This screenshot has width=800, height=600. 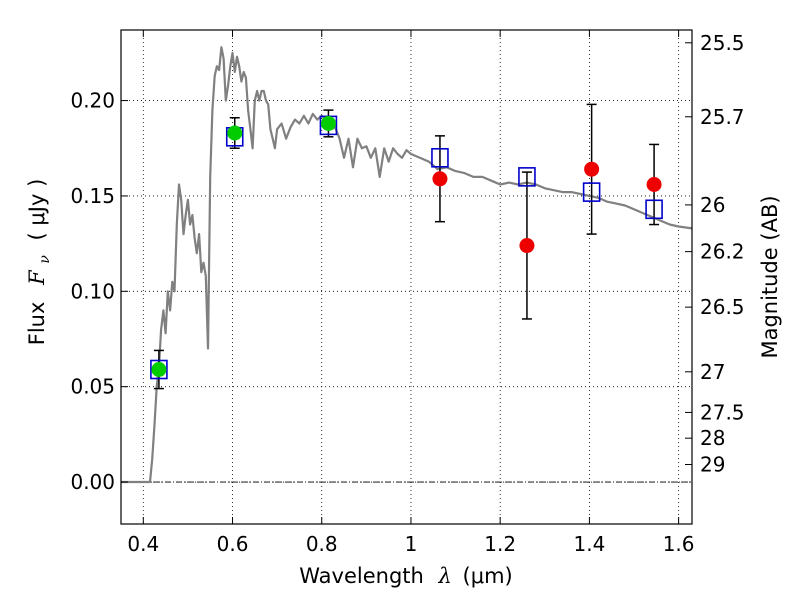 I want to click on y2-tick-label: 29, so click(x=712, y=464).